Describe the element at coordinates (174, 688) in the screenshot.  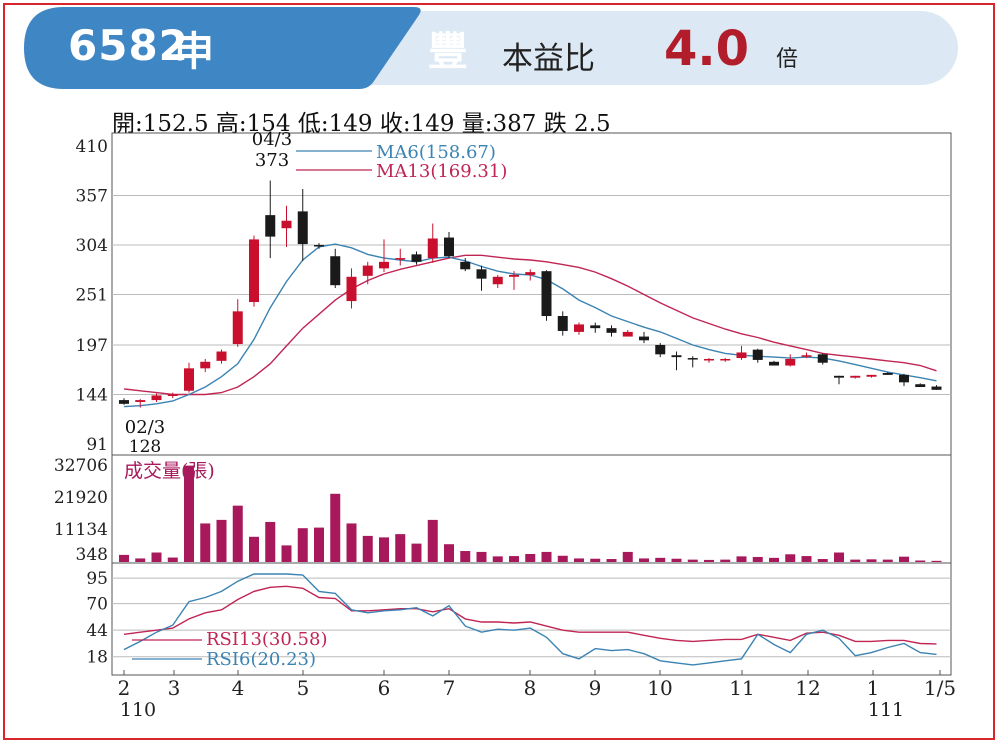
I see `month-label: 3` at that location.